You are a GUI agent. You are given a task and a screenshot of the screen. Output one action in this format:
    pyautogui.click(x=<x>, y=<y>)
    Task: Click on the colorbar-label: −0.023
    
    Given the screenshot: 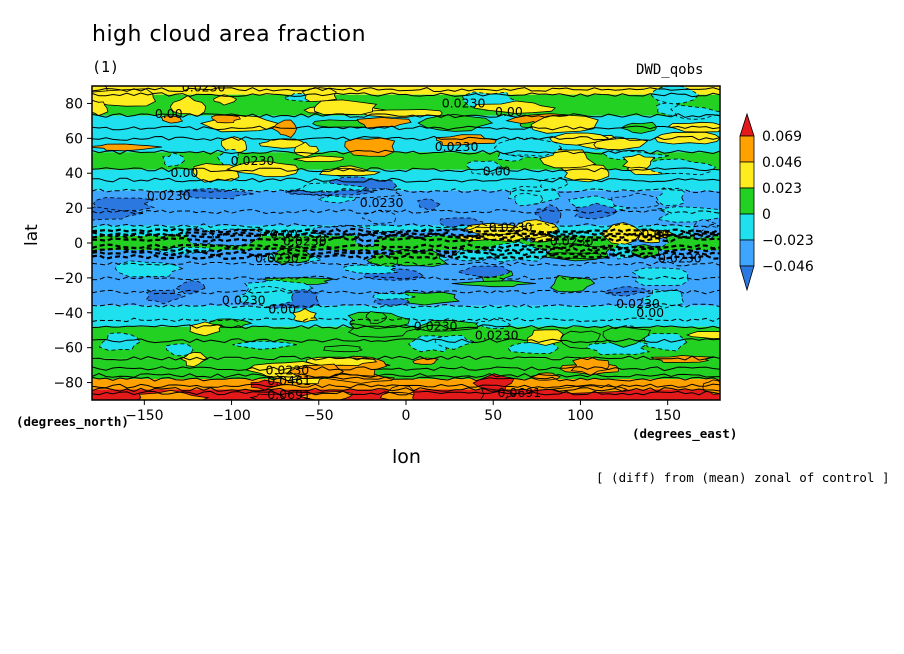 What is the action you would take?
    pyautogui.click(x=788, y=241)
    